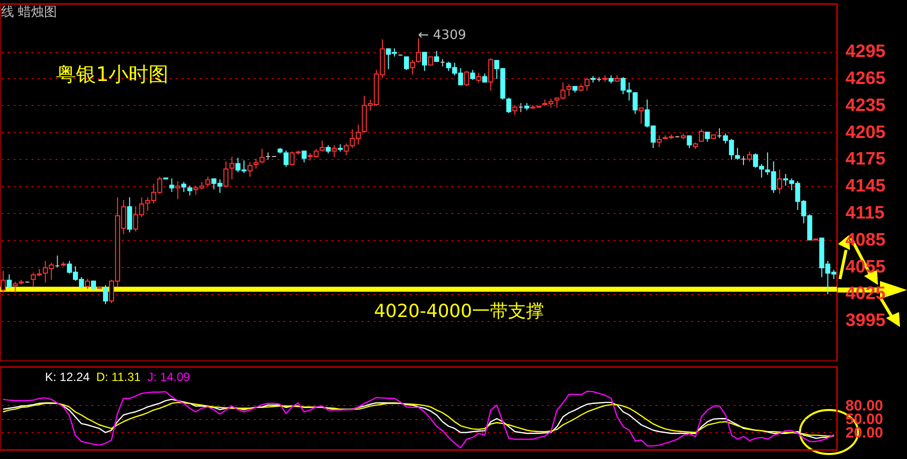 This screenshot has width=907, height=459. I want to click on y-tick-label: 4235, so click(866, 104).